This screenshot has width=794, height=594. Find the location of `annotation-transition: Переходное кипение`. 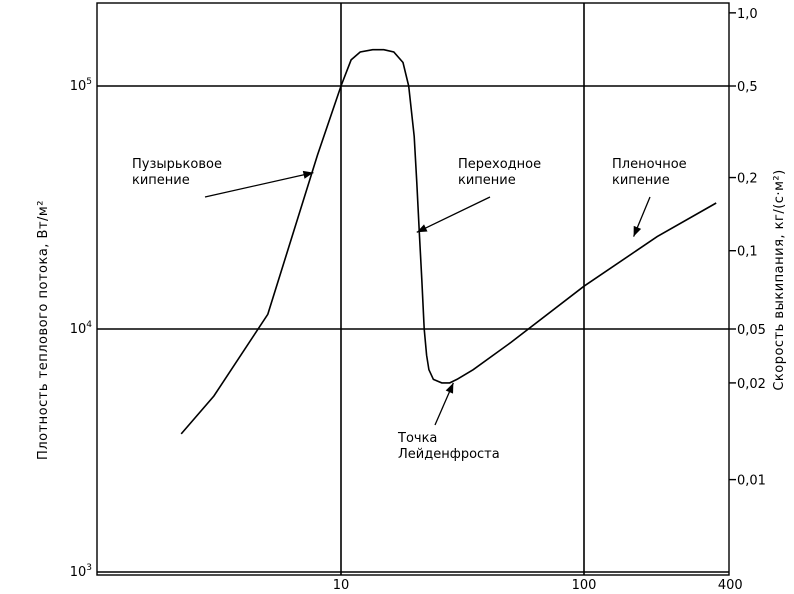

annotation-transition: Переходное кипение is located at coordinates (499, 172).